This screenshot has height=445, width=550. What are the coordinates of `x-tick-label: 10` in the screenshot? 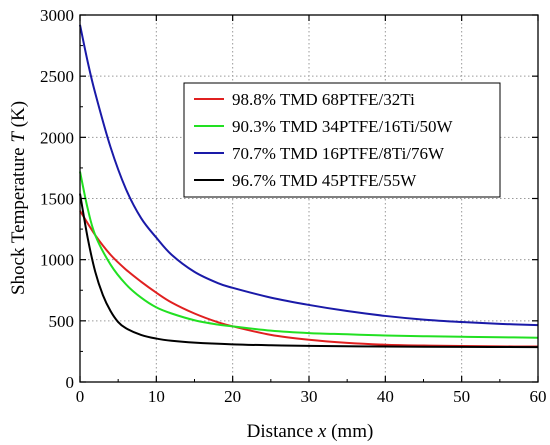 It's located at (156, 396).